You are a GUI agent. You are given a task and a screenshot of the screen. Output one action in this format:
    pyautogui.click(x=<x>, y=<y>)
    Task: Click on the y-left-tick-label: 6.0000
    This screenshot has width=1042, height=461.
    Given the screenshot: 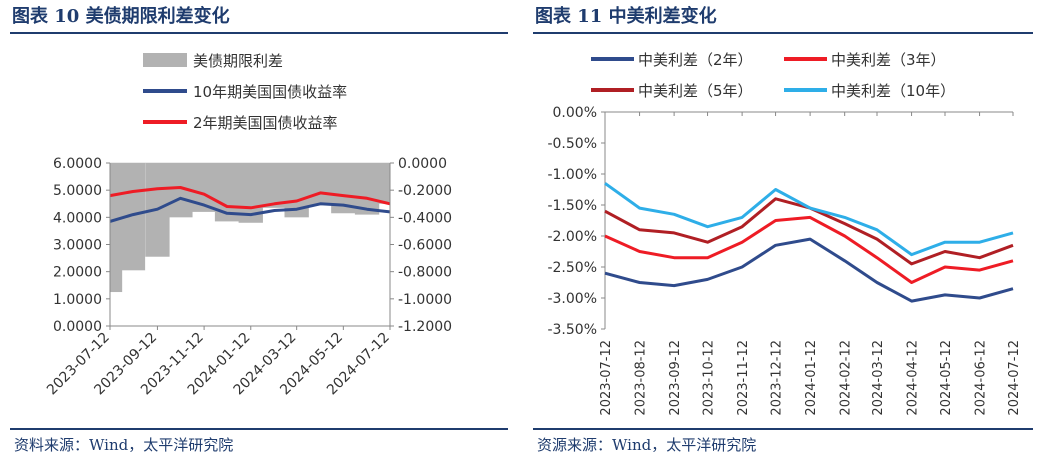 What is the action you would take?
    pyautogui.click(x=77, y=164)
    